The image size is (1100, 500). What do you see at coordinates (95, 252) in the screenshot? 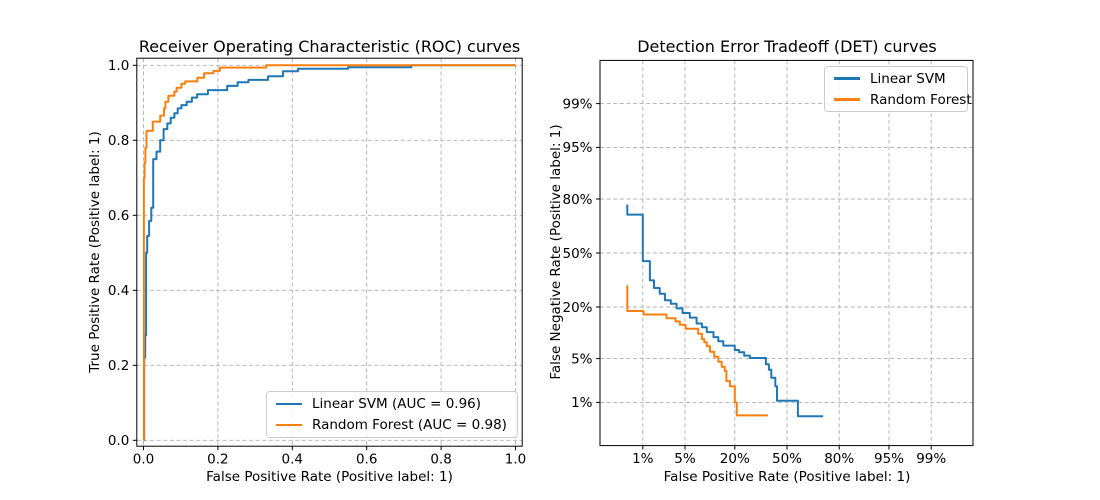
I see `roc-ylabel: True Positive Rate (Positive label: 1)` at bounding box center [95, 252].